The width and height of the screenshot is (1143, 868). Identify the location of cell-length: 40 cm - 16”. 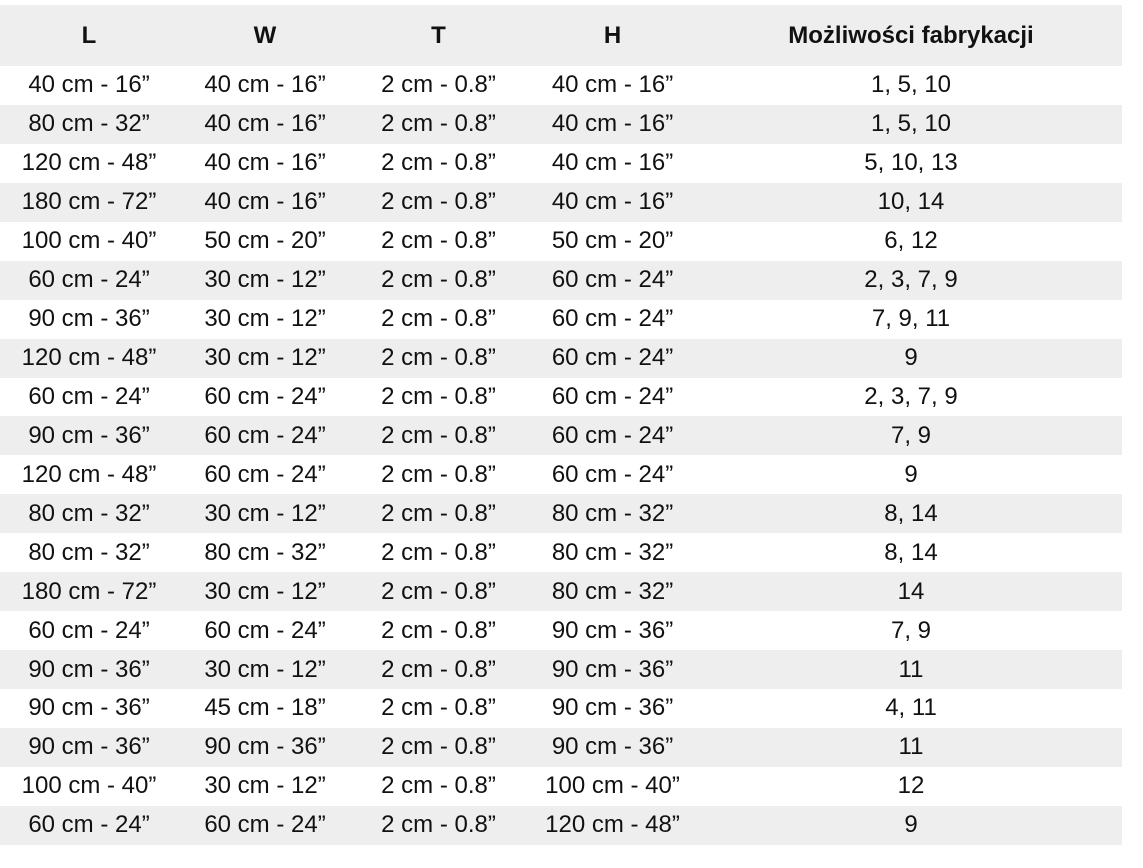
(89, 85).